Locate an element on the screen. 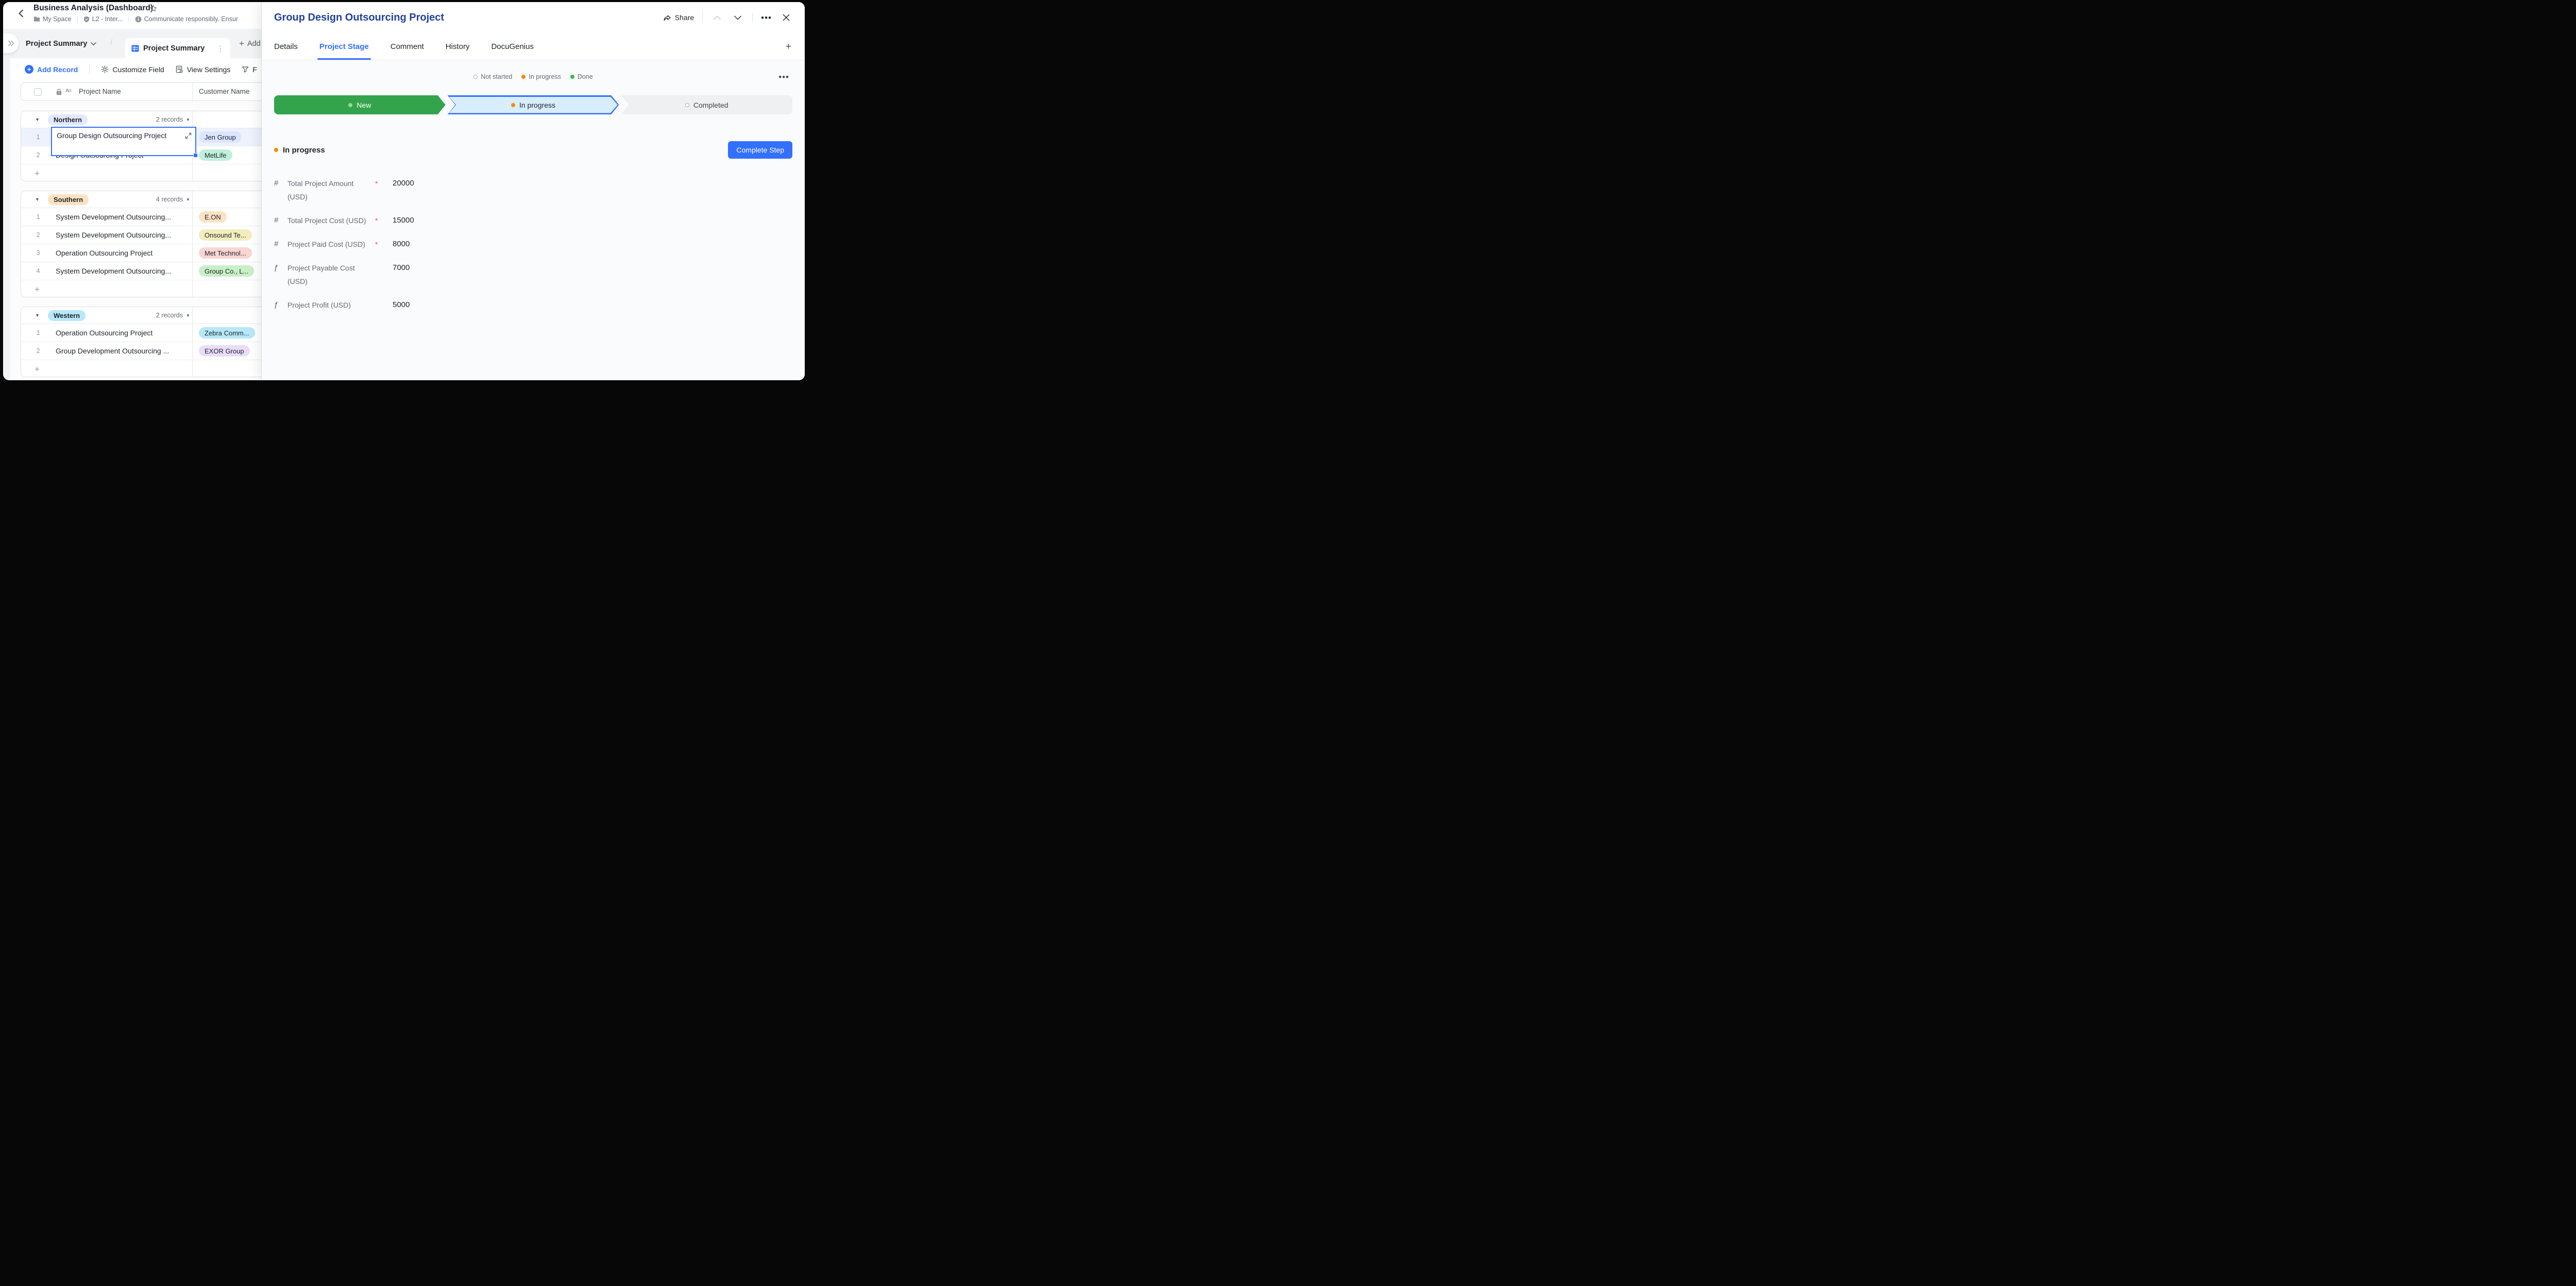  field-value: 5000 is located at coordinates (401, 304).